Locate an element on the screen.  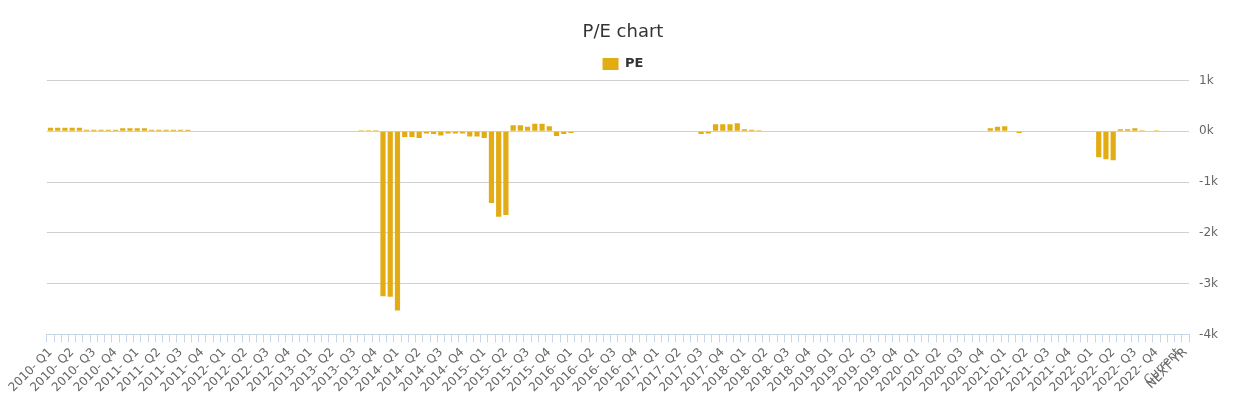
y-tick-label: -1k is located at coordinates (1209, 181).